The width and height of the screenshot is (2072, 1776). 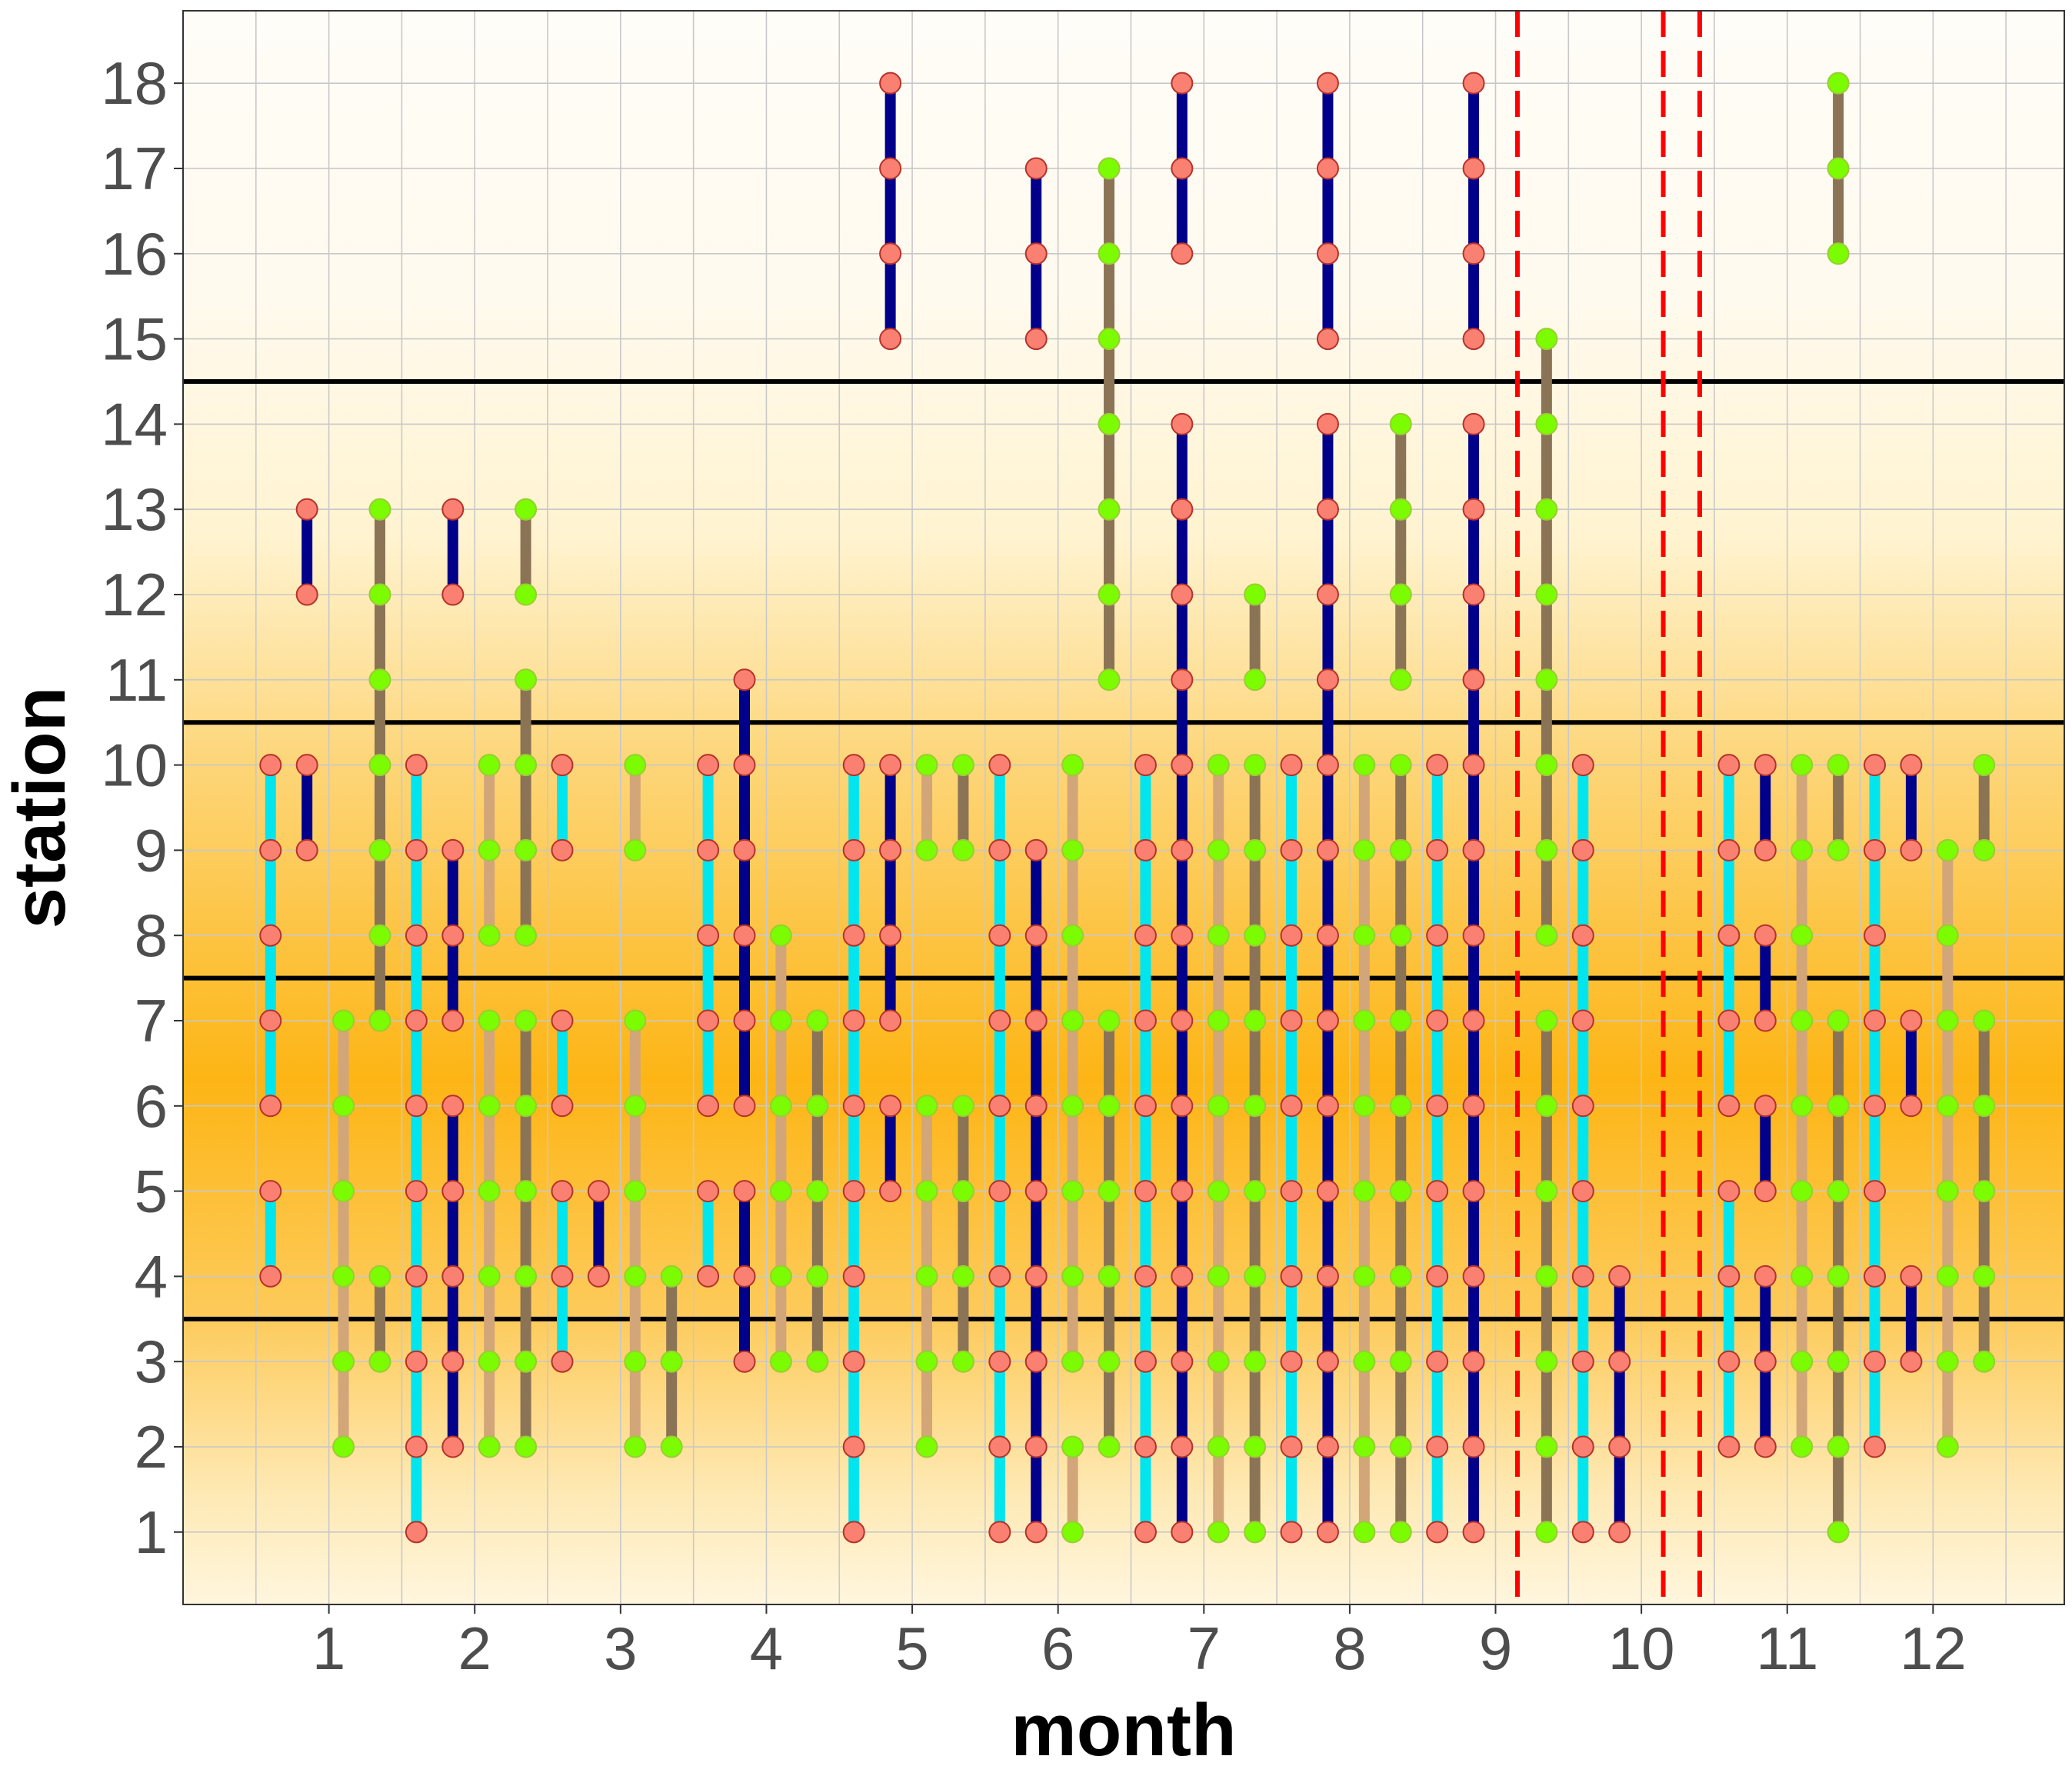 I want to click on y-tick-label: 16, so click(x=134, y=254).